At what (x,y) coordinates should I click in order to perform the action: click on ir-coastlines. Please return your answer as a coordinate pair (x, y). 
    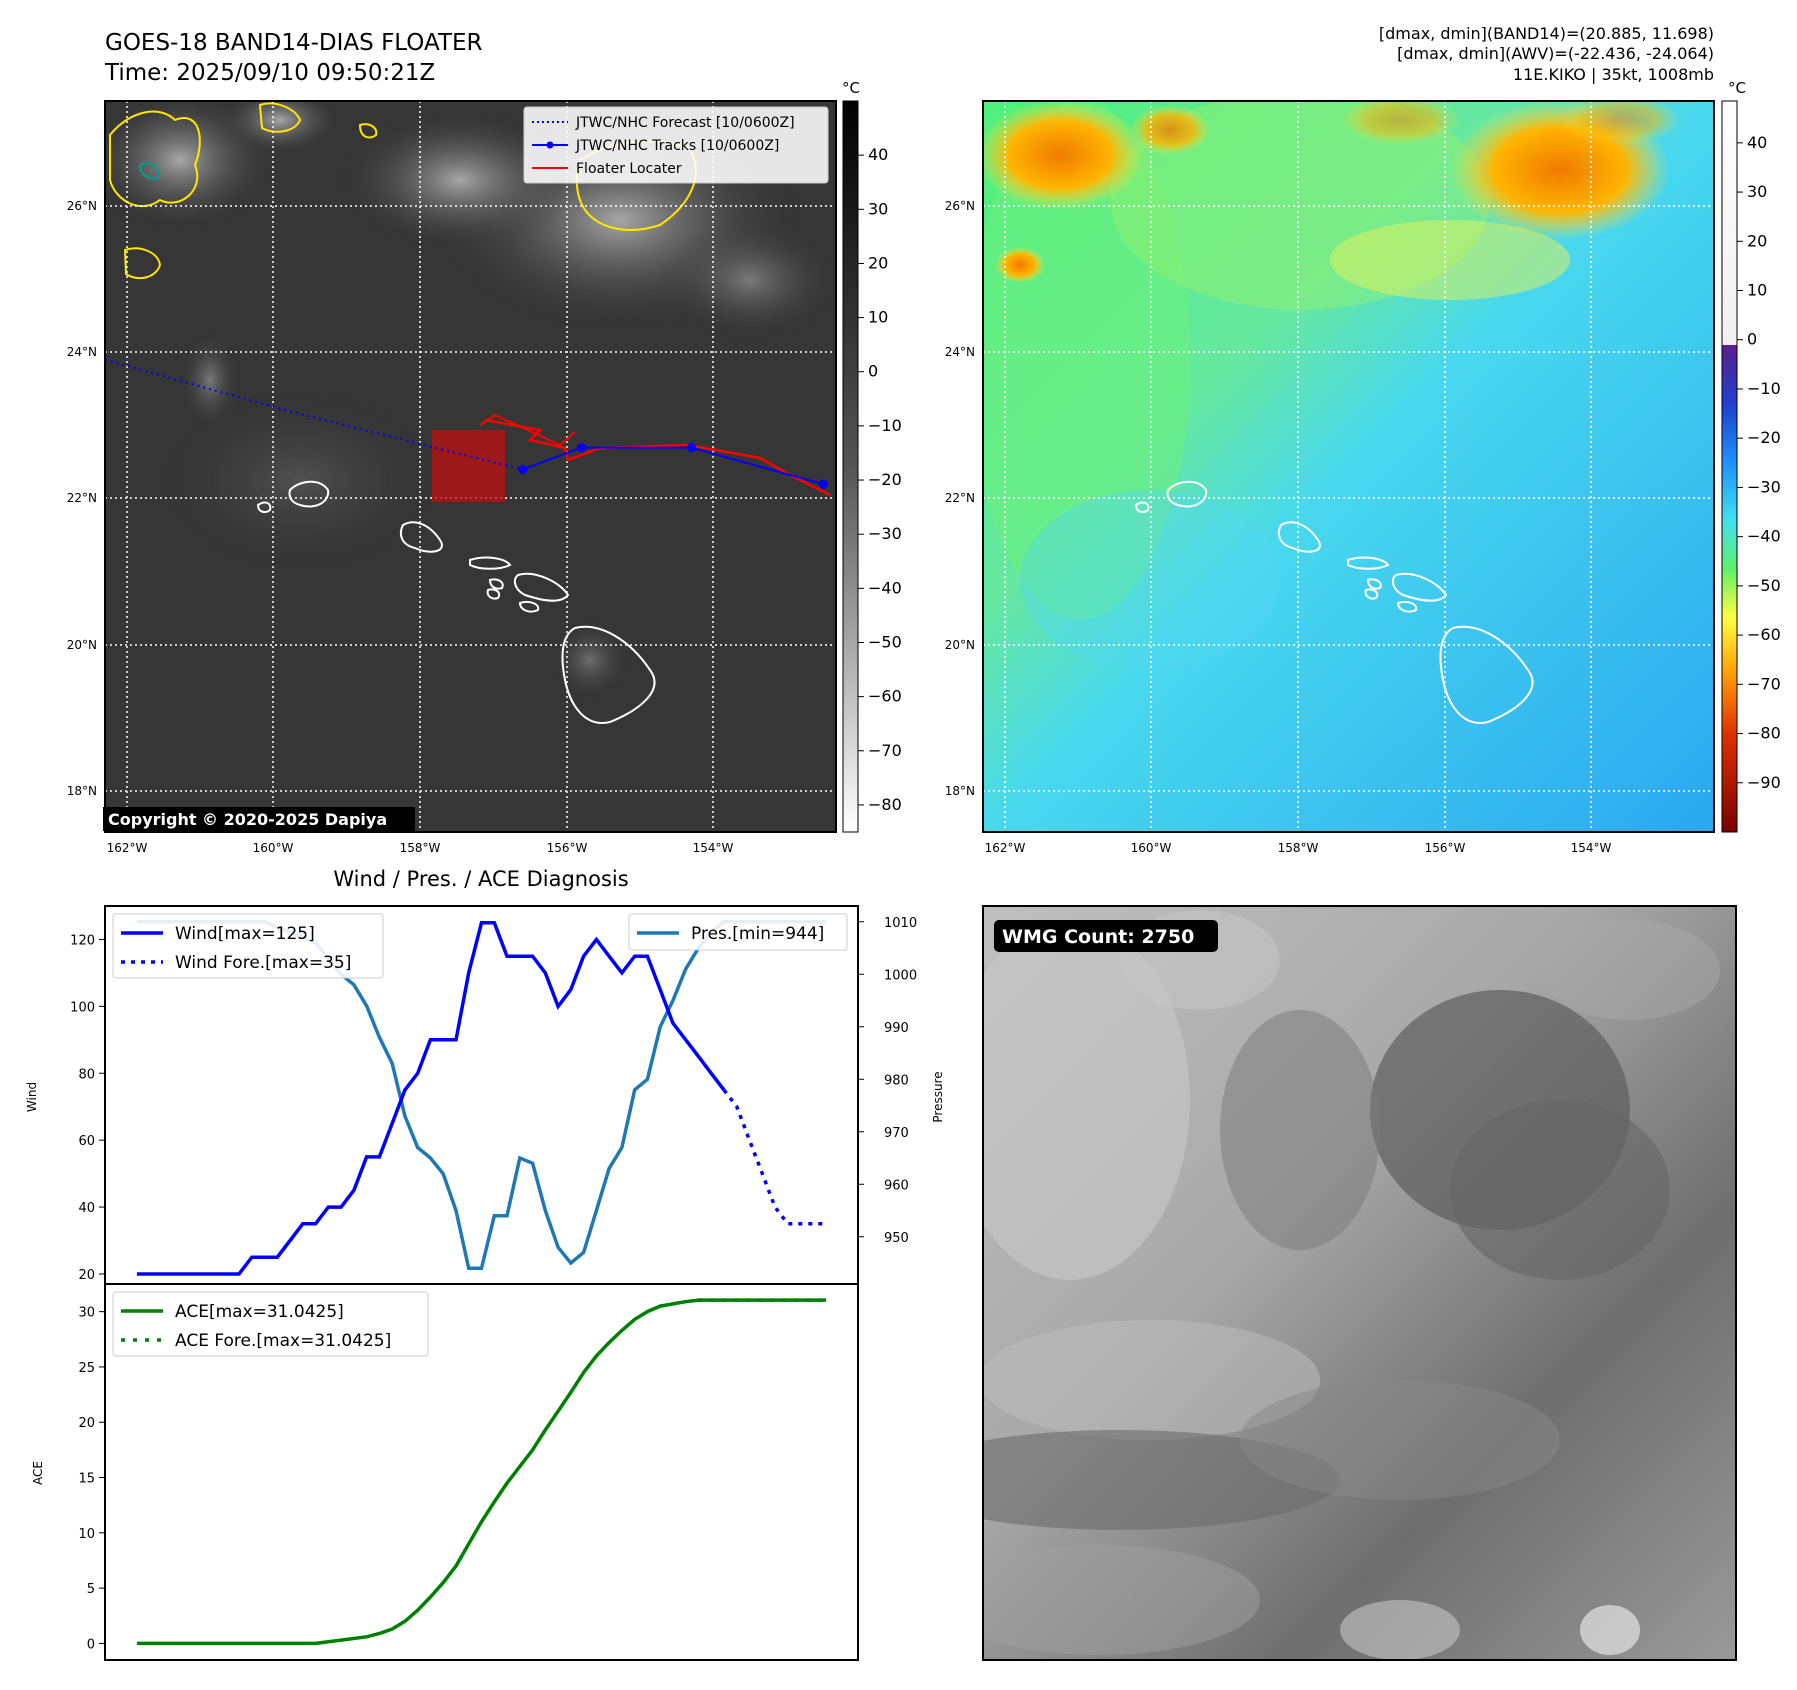
    Looking at the image, I should click on (456, 602).